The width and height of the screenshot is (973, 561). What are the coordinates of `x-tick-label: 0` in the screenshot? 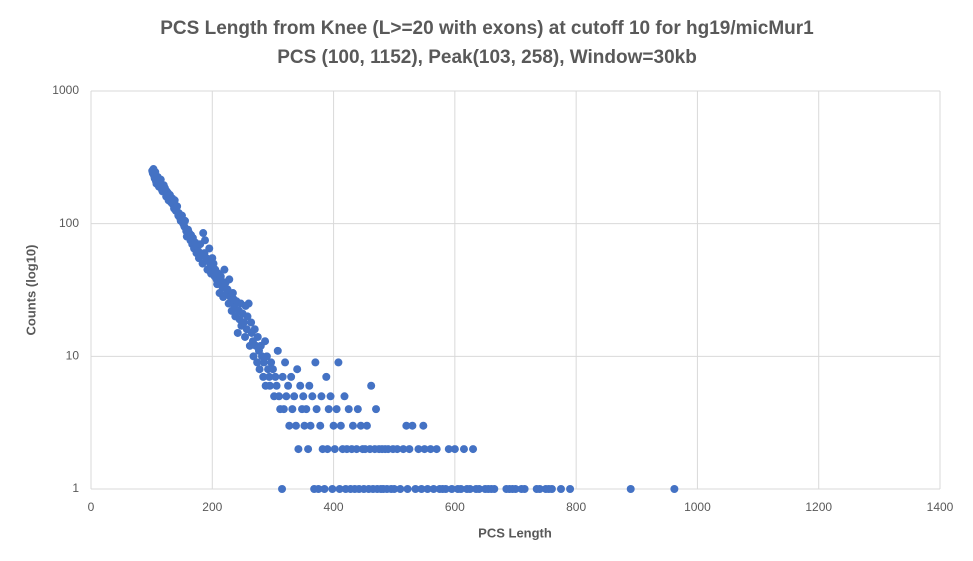 It's located at (91, 507).